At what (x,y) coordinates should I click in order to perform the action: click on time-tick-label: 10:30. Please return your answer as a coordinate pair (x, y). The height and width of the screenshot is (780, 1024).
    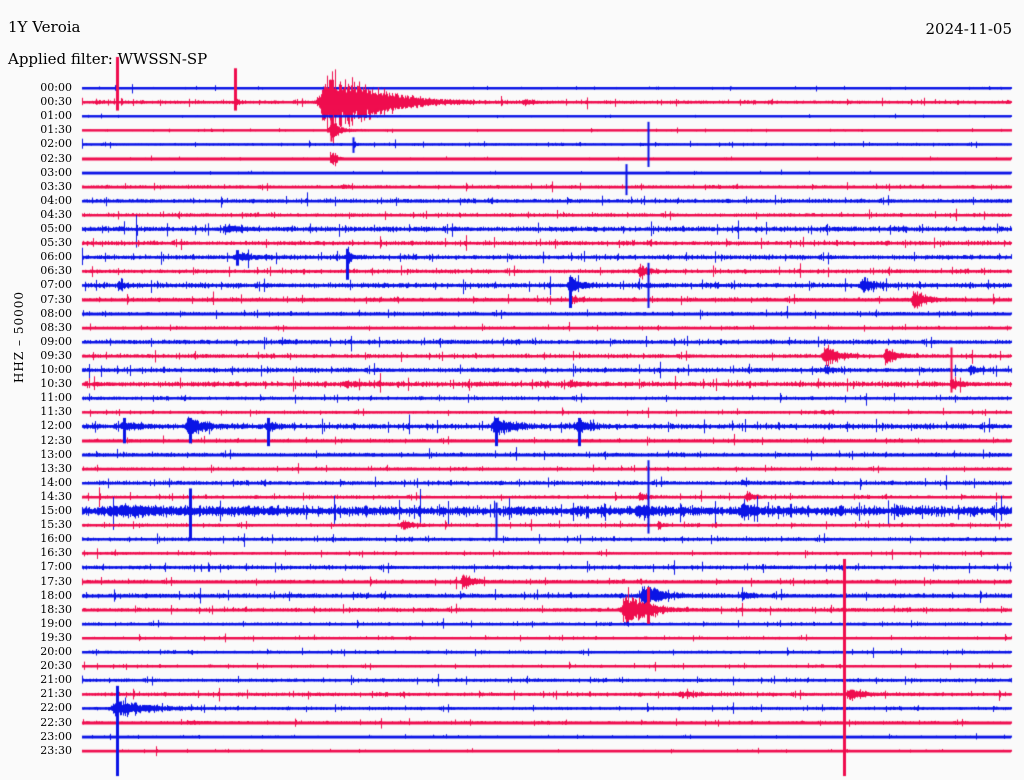
    Looking at the image, I should click on (56, 384).